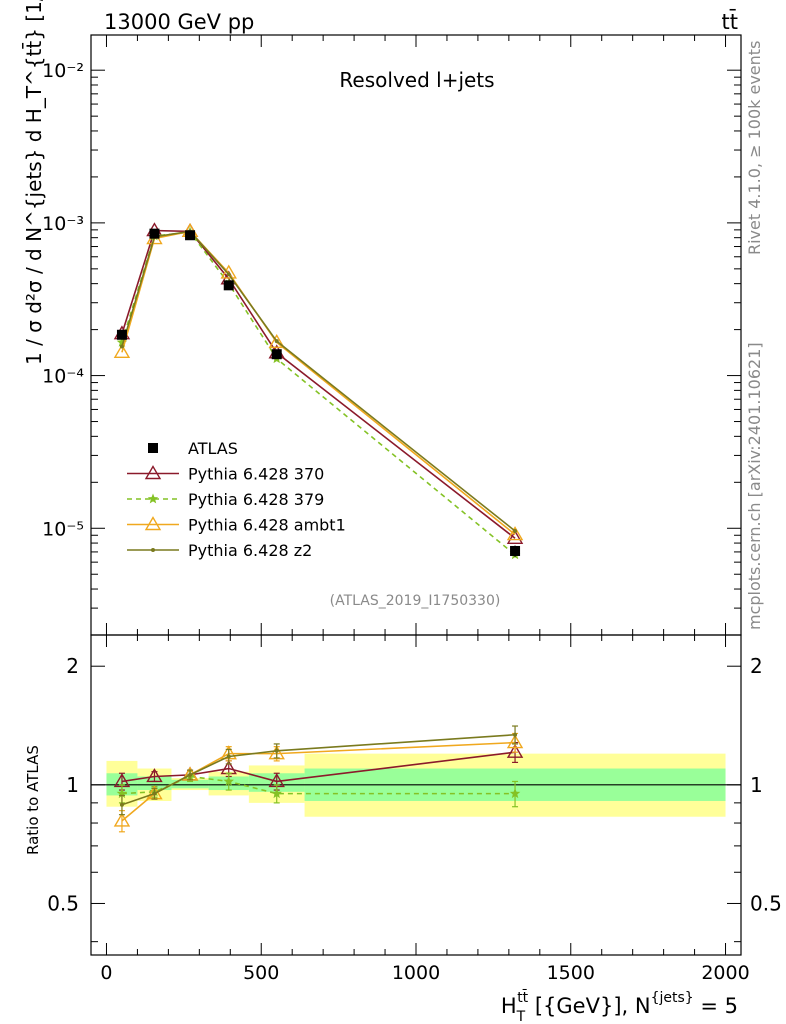 This screenshot has width=786, height=1024. Describe the element at coordinates (766, 903) in the screenshot. I see `ratio-y-tick-label-right: 0.5` at that location.